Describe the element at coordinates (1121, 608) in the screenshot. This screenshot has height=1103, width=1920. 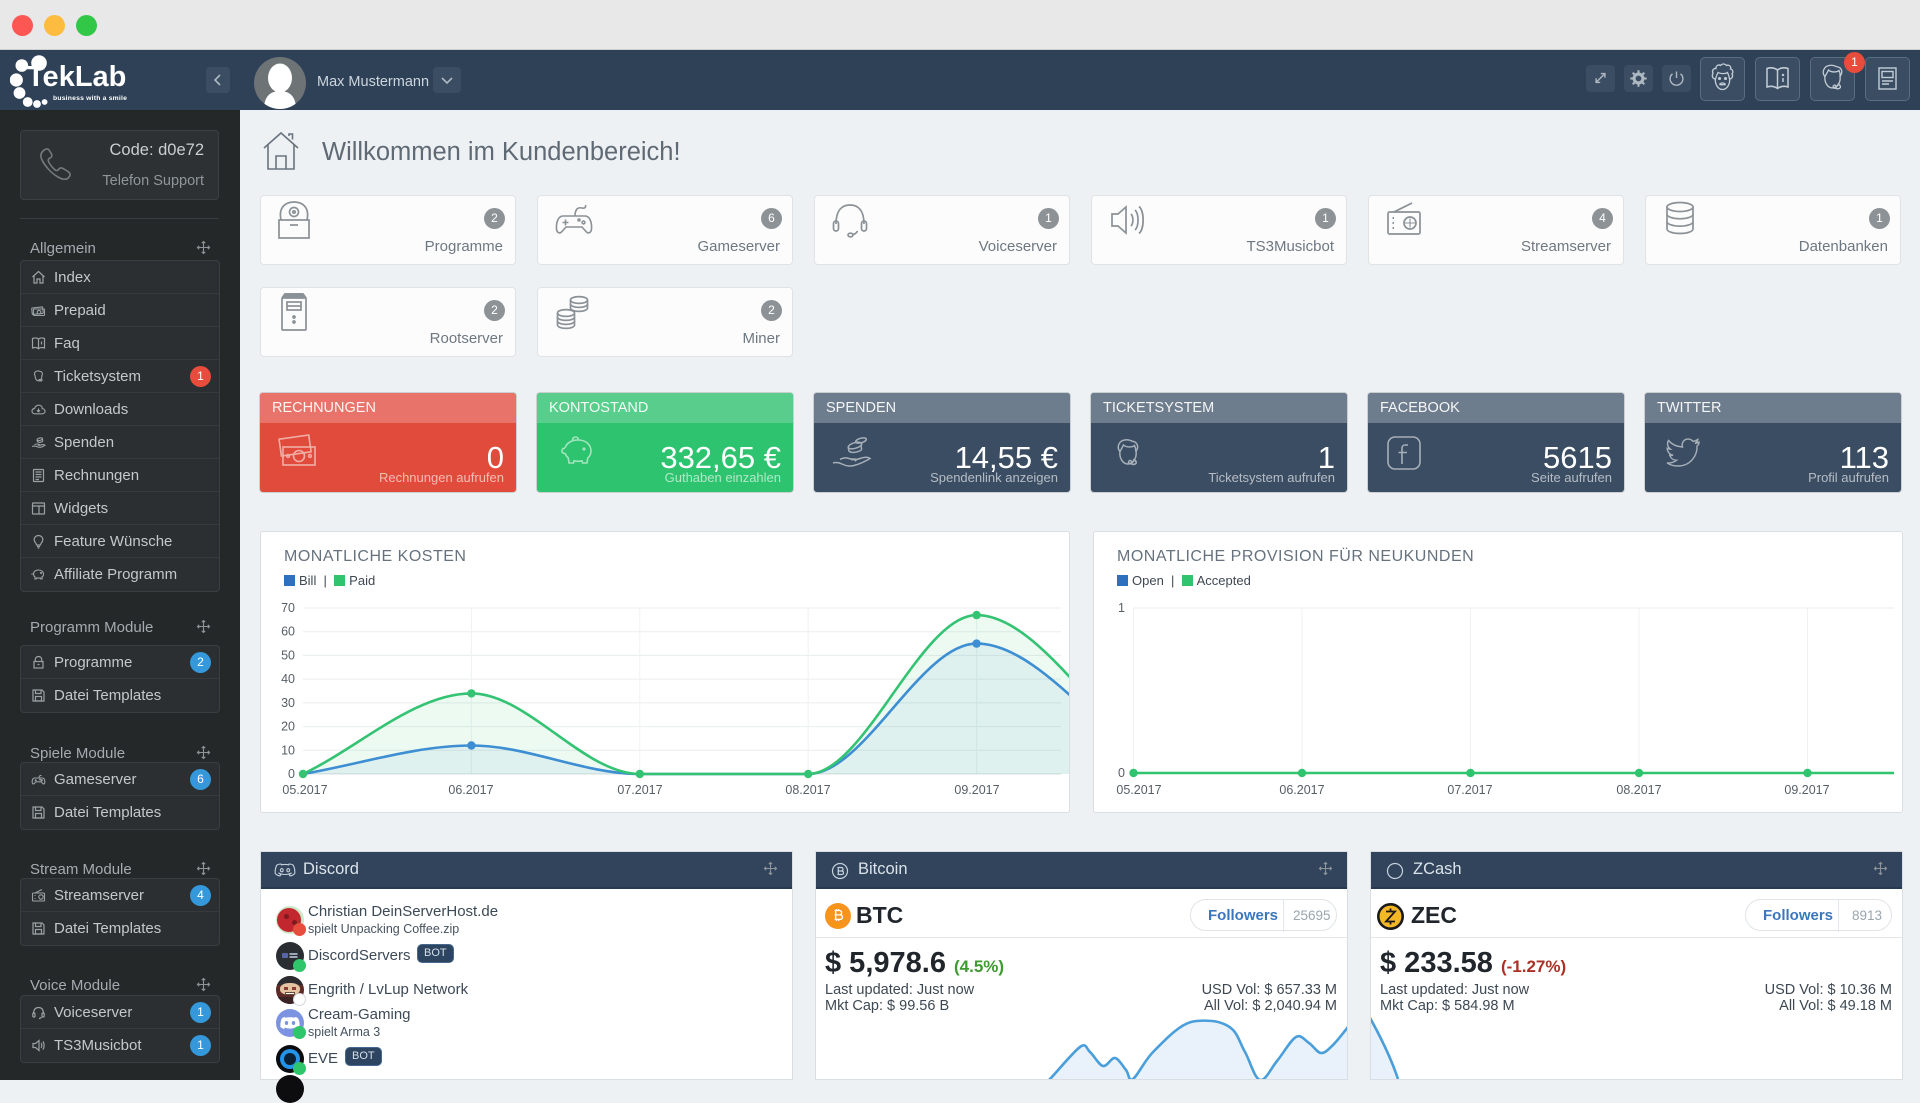
I see `svg-text: 1` at that location.